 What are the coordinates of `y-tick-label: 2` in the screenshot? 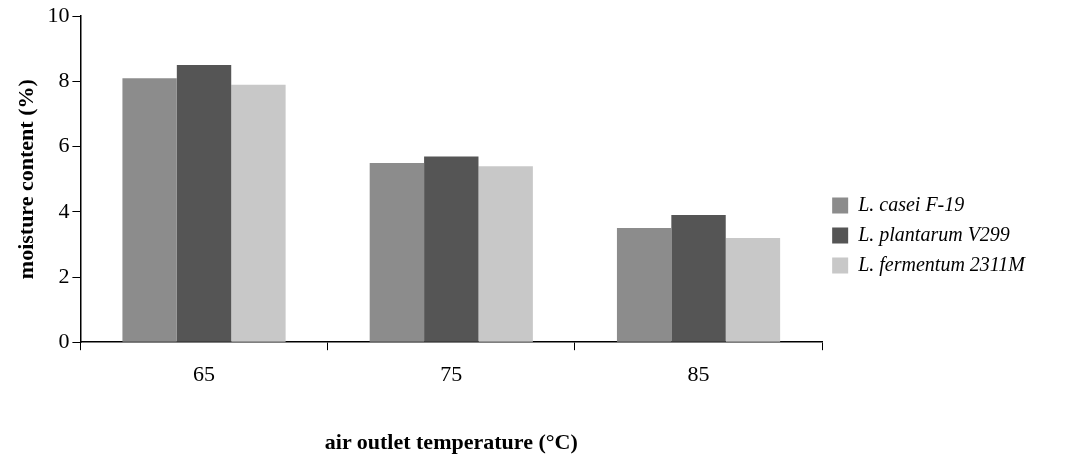 It's located at (64, 275).